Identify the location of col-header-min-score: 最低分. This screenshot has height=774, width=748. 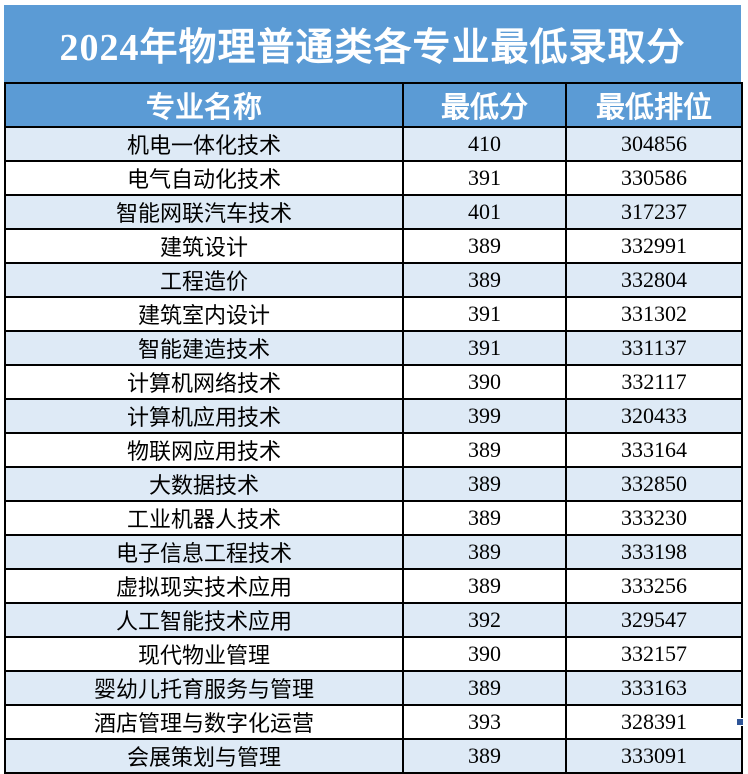
(484, 105).